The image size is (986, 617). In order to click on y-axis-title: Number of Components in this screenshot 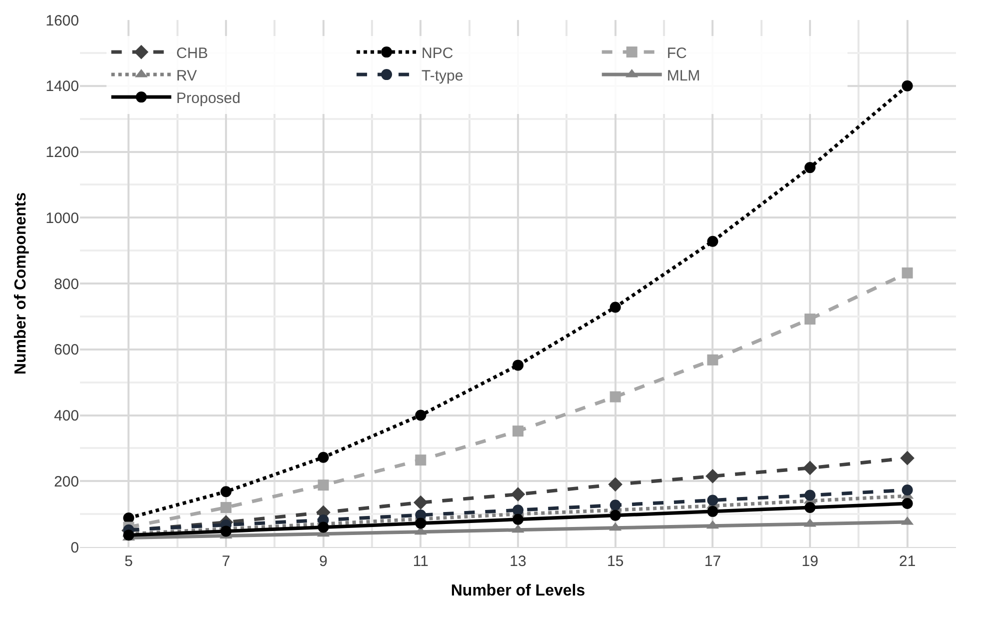, I will do `click(21, 283)`.